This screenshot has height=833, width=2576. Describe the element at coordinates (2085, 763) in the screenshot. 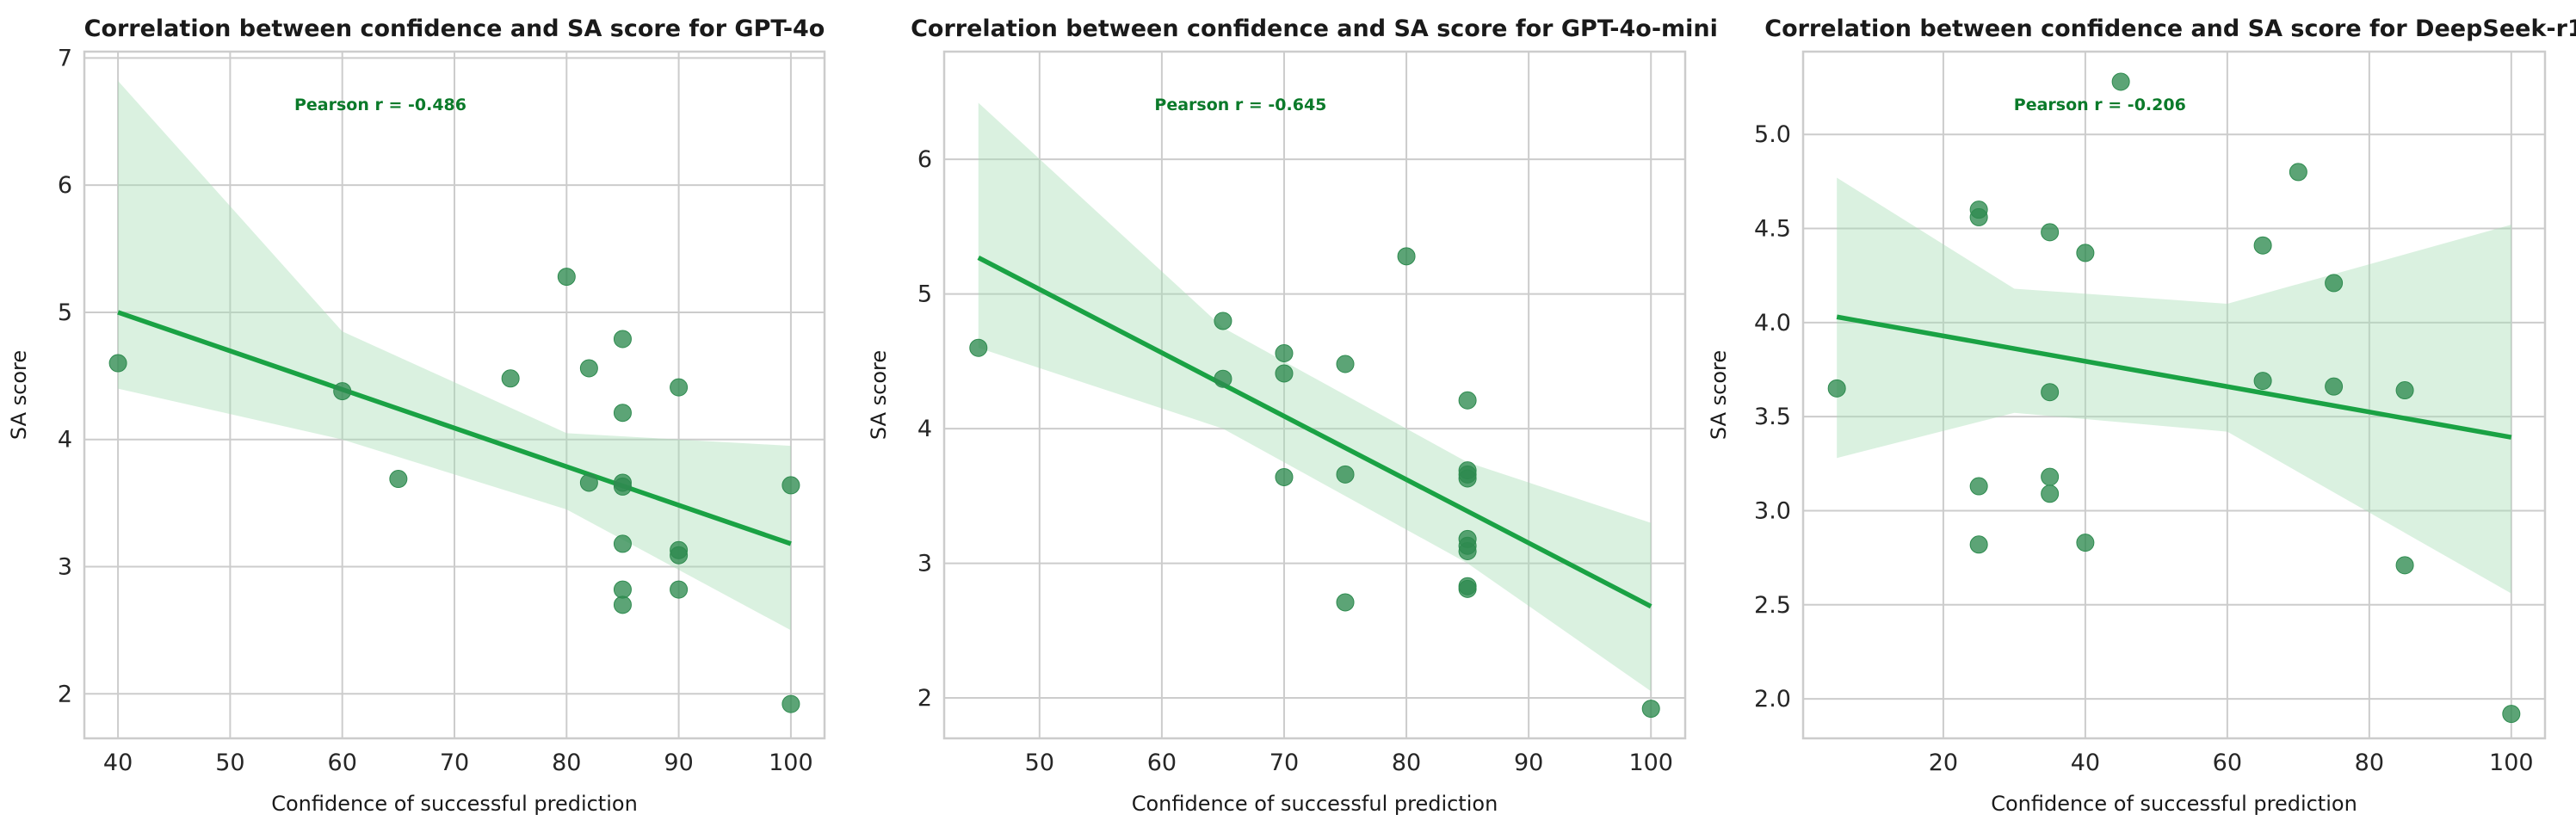

I see `x-tick-label: 40` at that location.